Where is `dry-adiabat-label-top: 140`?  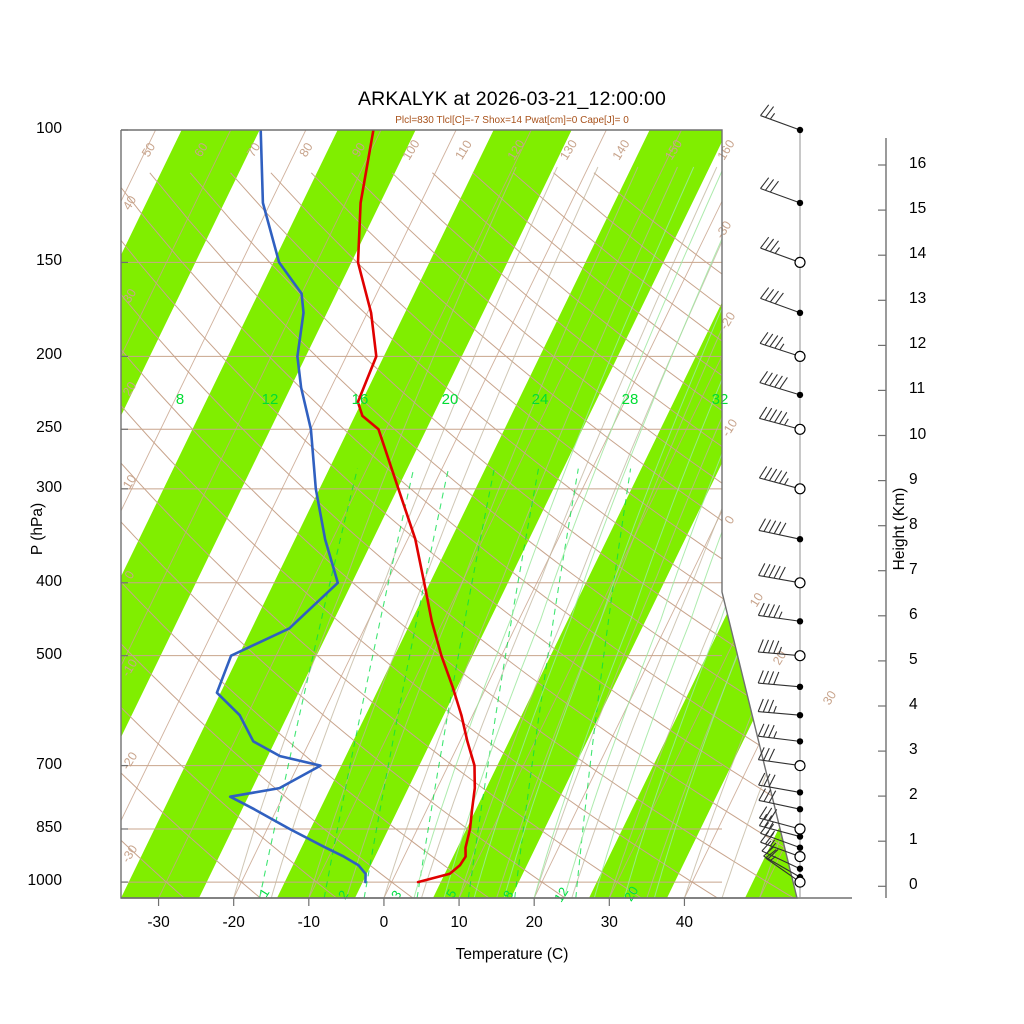
dry-adiabat-label-top: 140 is located at coordinates (621, 149).